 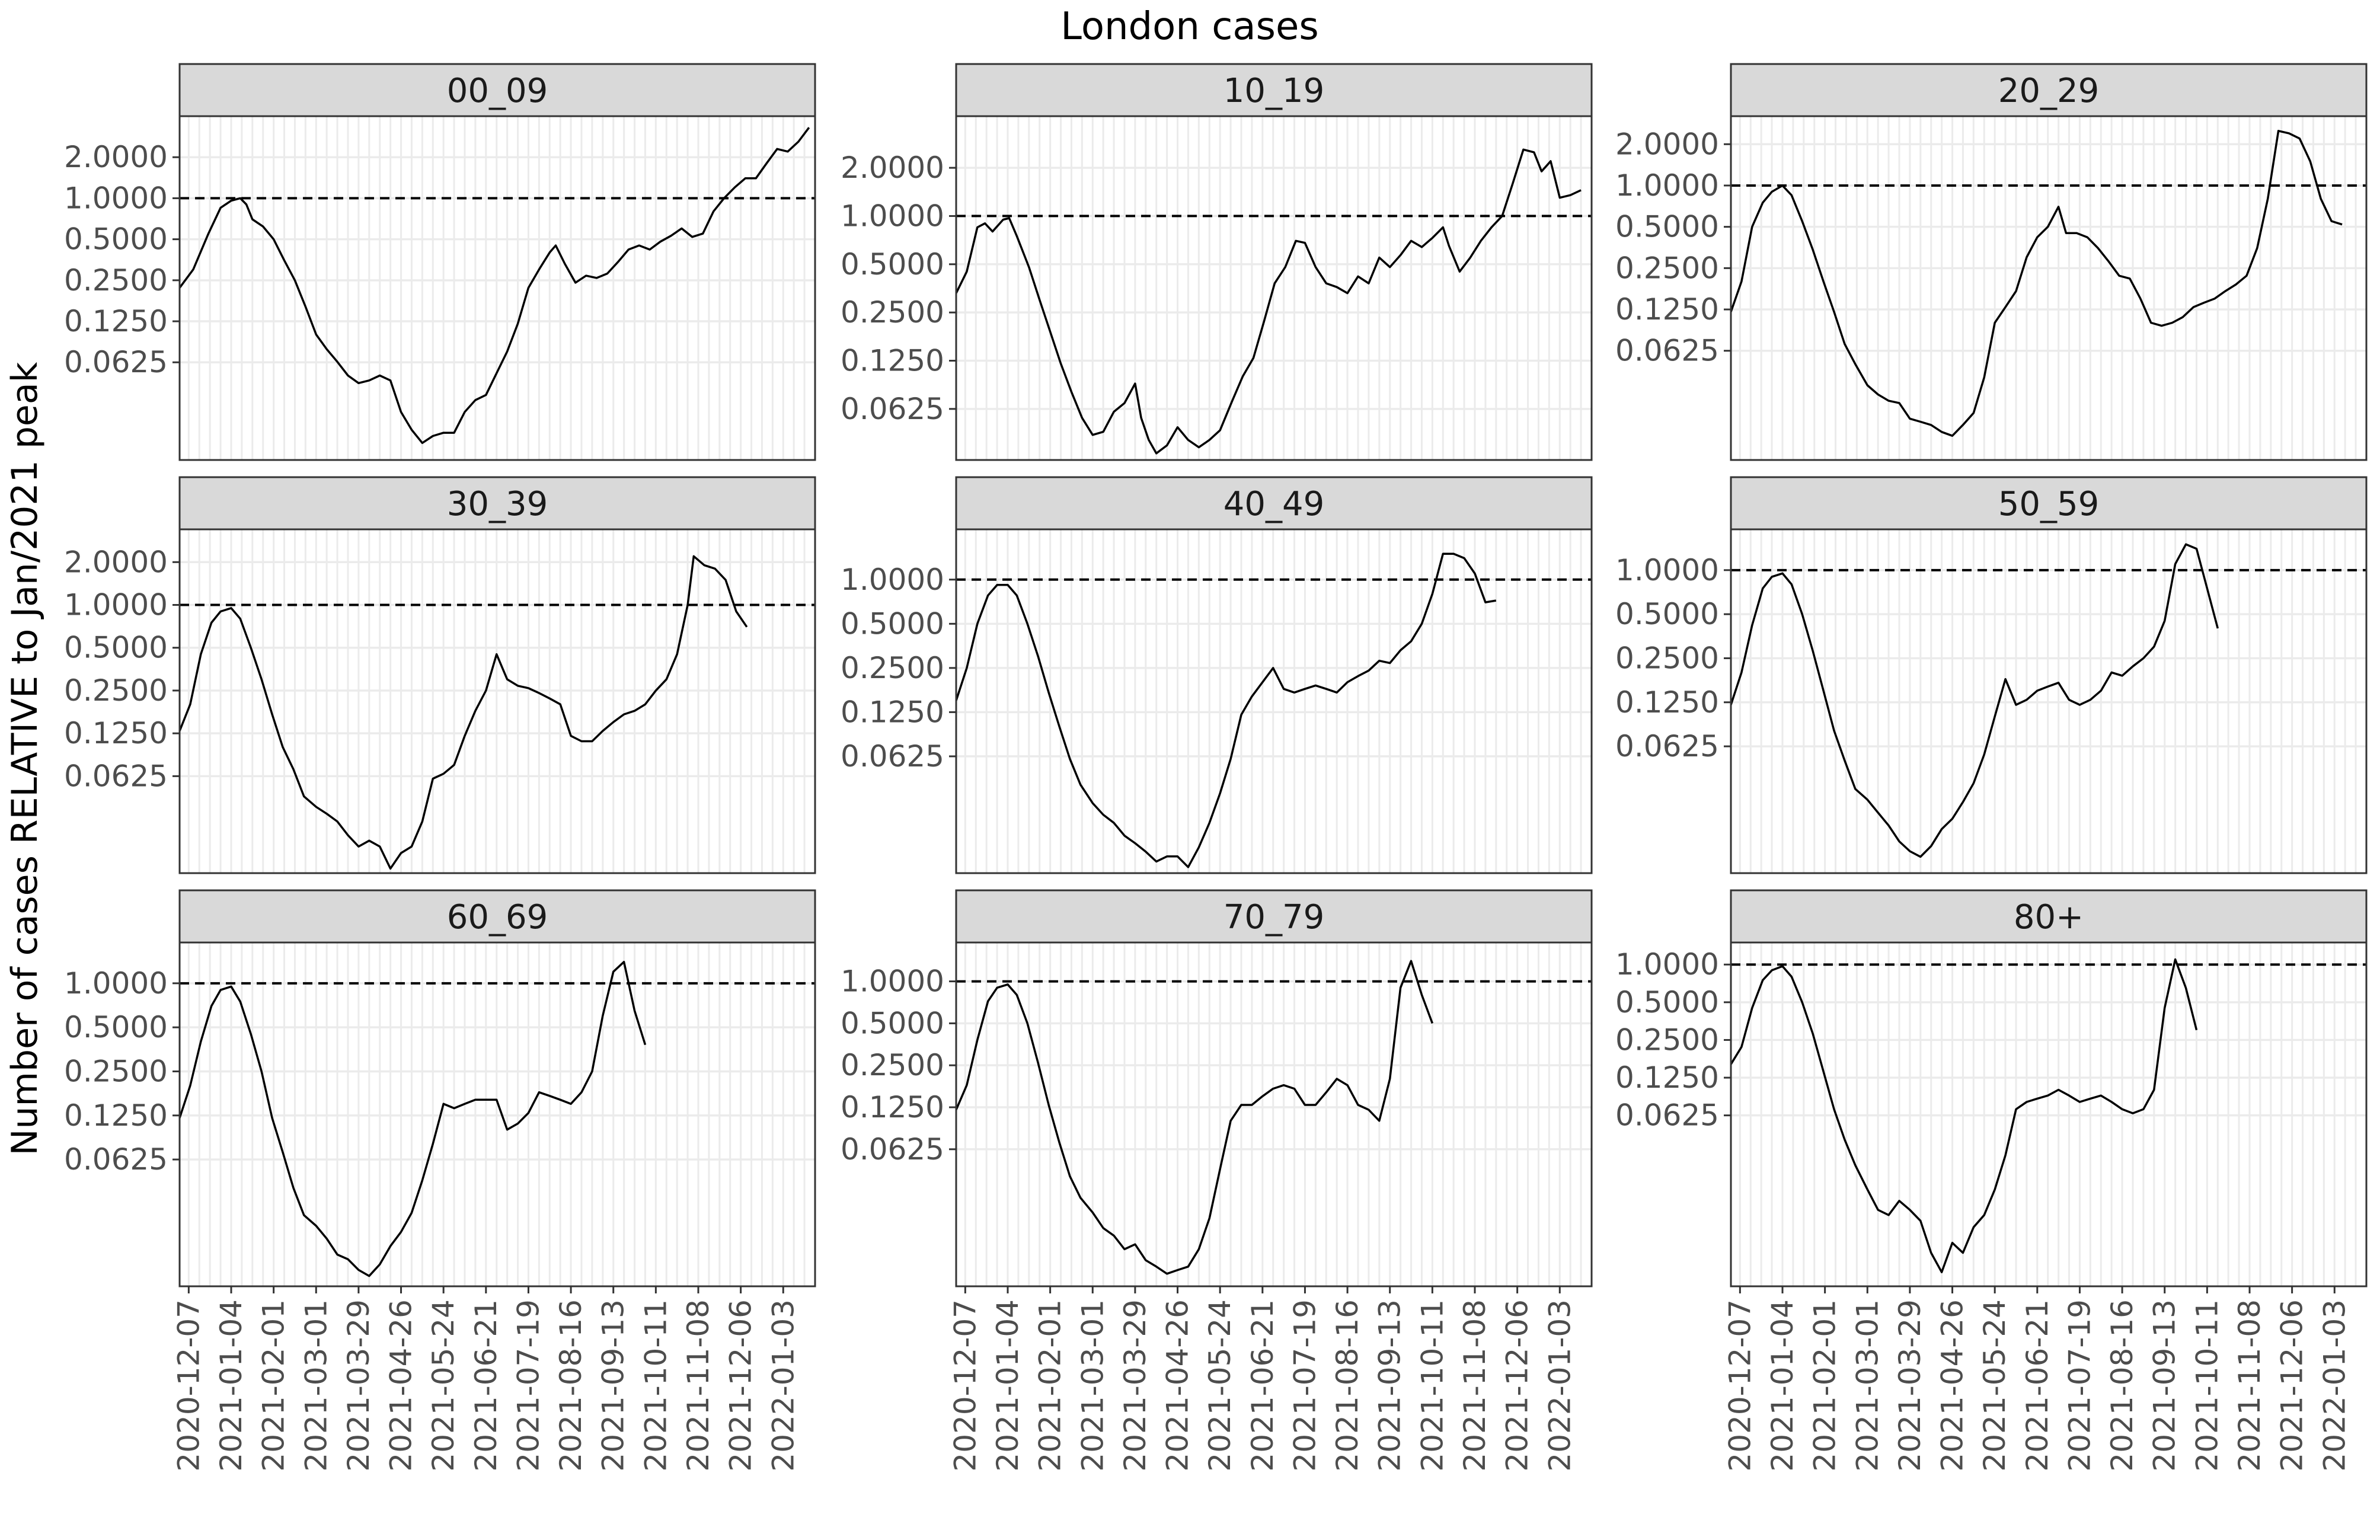 What do you see at coordinates (2080, 1386) in the screenshot?
I see `x-tick-label: 2021-07-19` at bounding box center [2080, 1386].